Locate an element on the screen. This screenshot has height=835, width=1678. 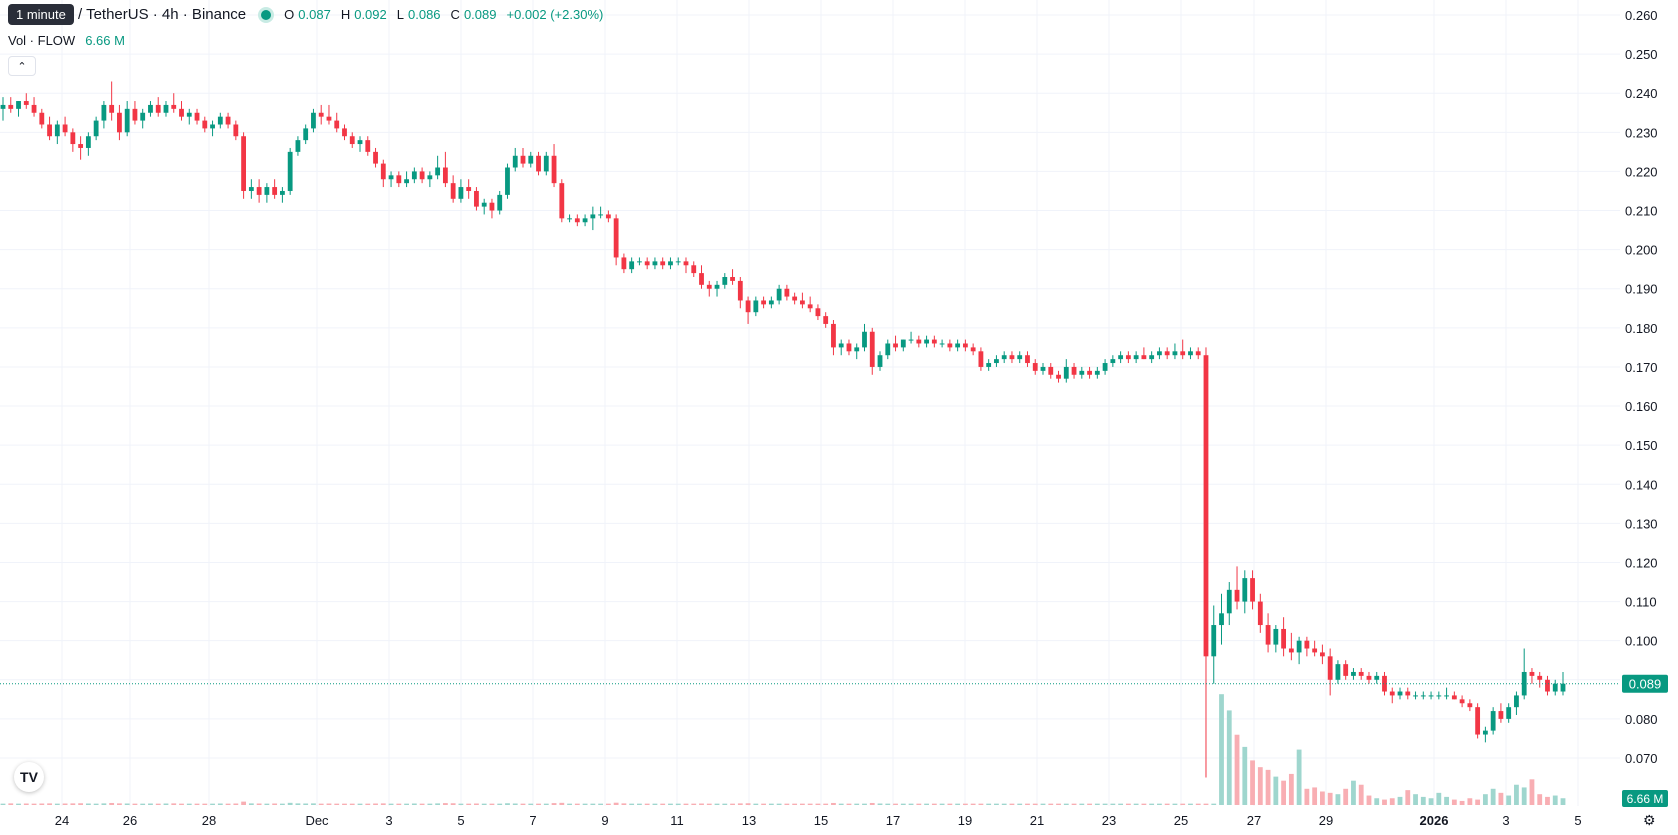
symbol-title: / TetherUS · 4h · Binance is located at coordinates (162, 14).